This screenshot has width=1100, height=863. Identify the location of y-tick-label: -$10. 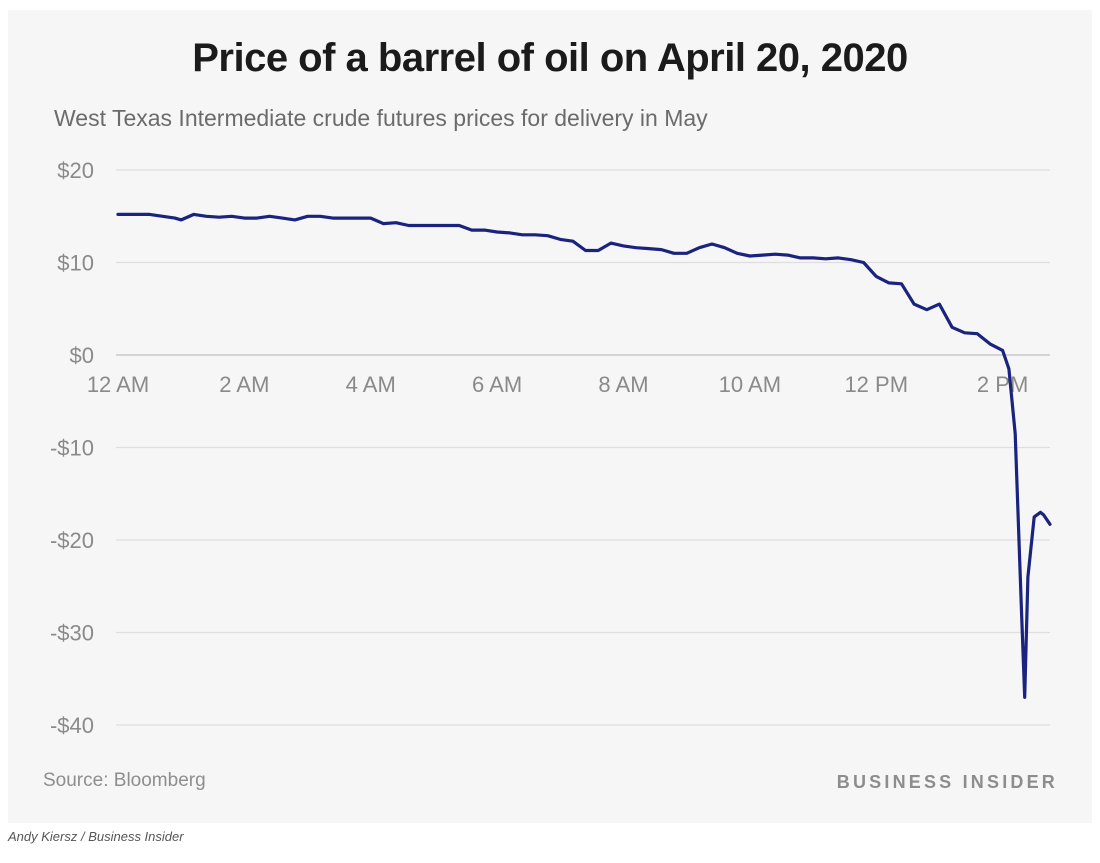
(72, 448).